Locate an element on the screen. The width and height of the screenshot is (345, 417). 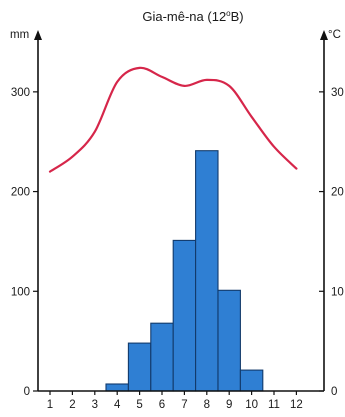
right-tick-label: 20 is located at coordinates (337, 193).